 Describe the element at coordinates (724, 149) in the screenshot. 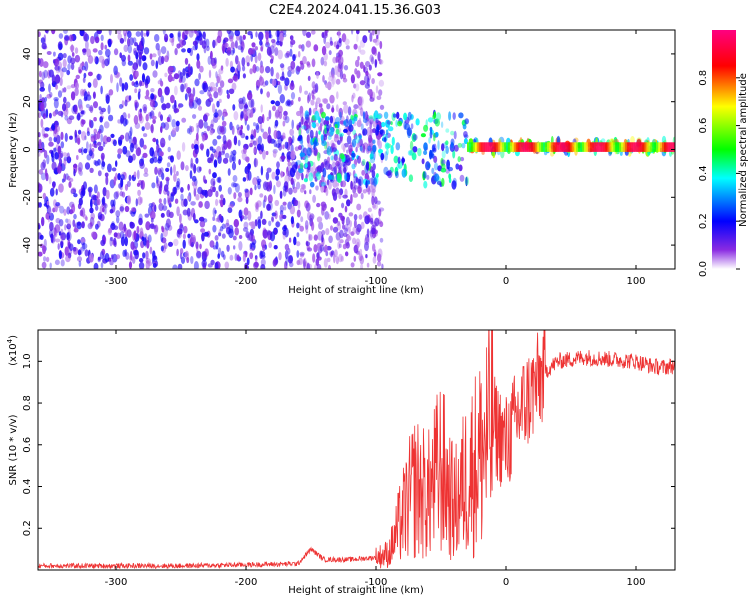

I see `colorbar-gradient` at that location.